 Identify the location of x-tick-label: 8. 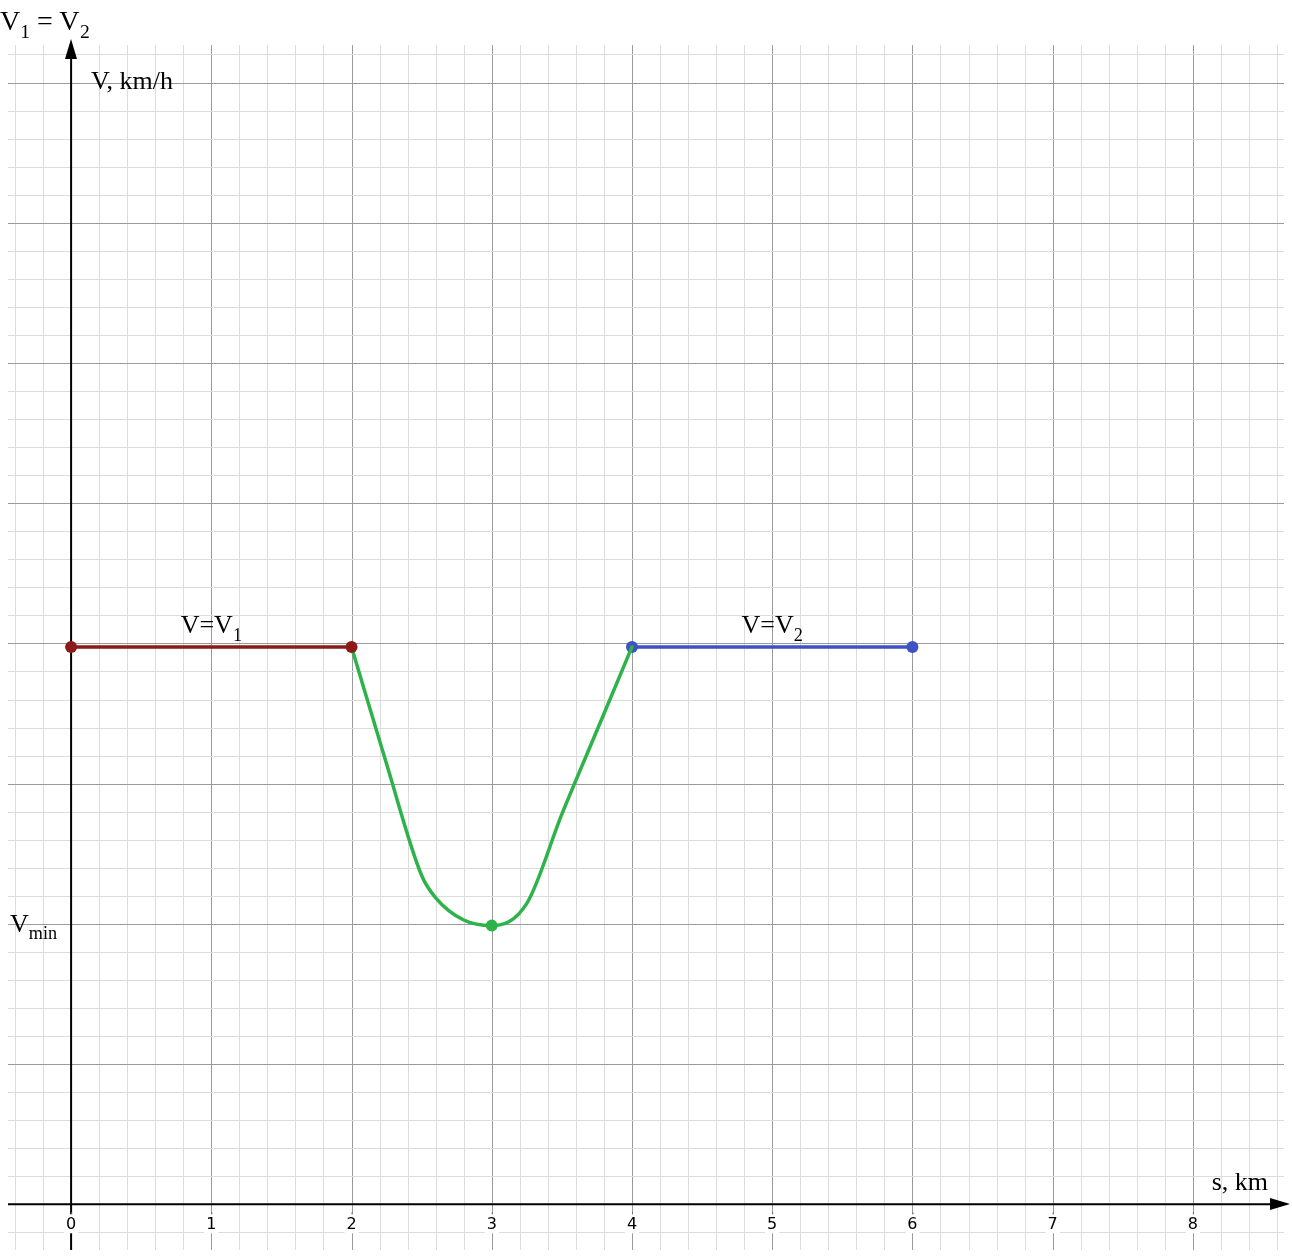
(1192, 1224).